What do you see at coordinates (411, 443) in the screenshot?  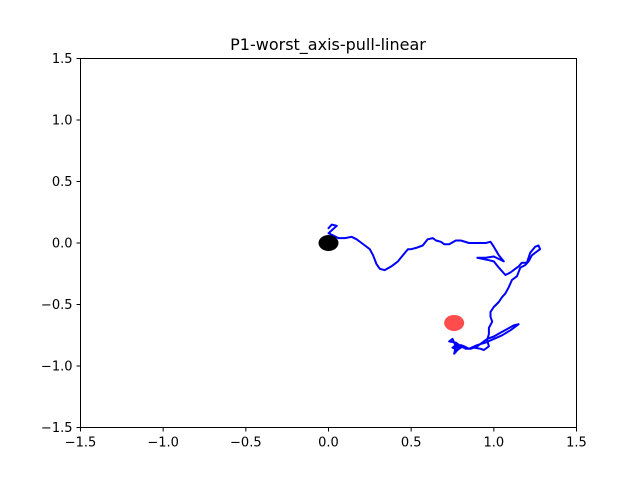 I see `x-tick-label: 0.5` at bounding box center [411, 443].